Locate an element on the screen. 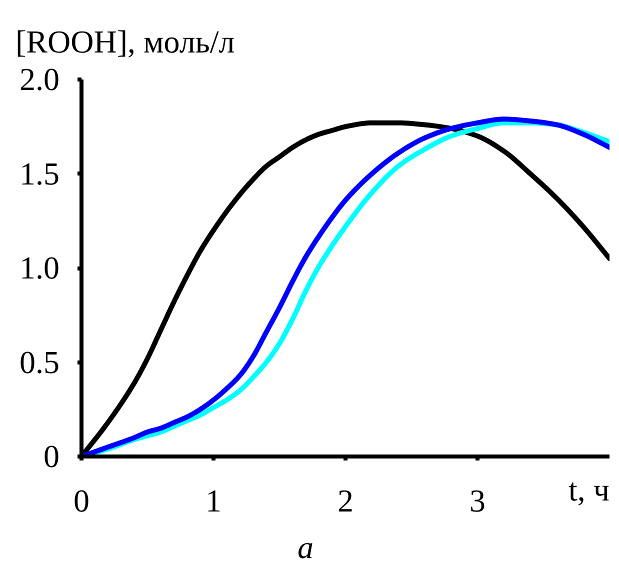  y-tick-label: 1.5 is located at coordinates (40, 173).